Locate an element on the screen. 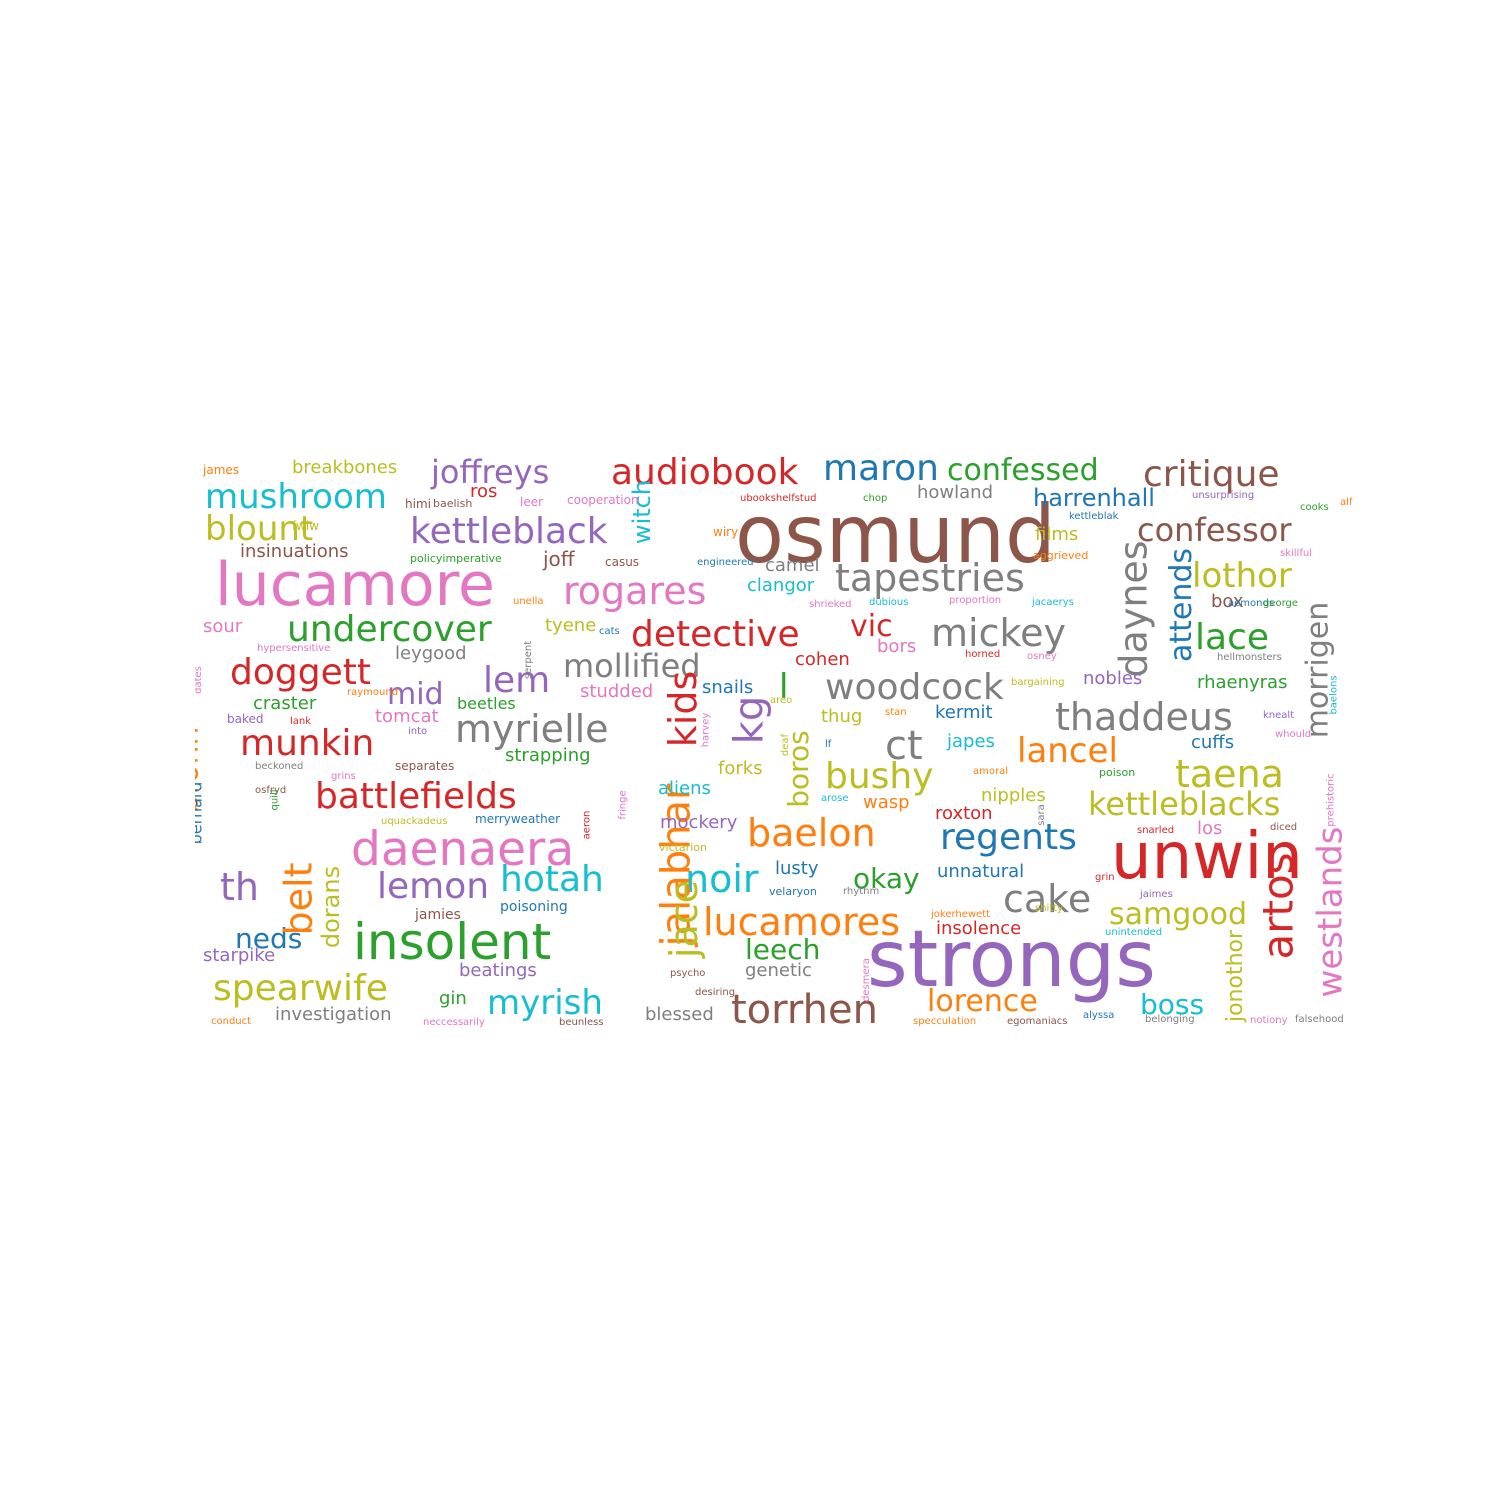 This screenshot has width=1500, height=1500. word-lace: lace is located at coordinates (1232, 637).